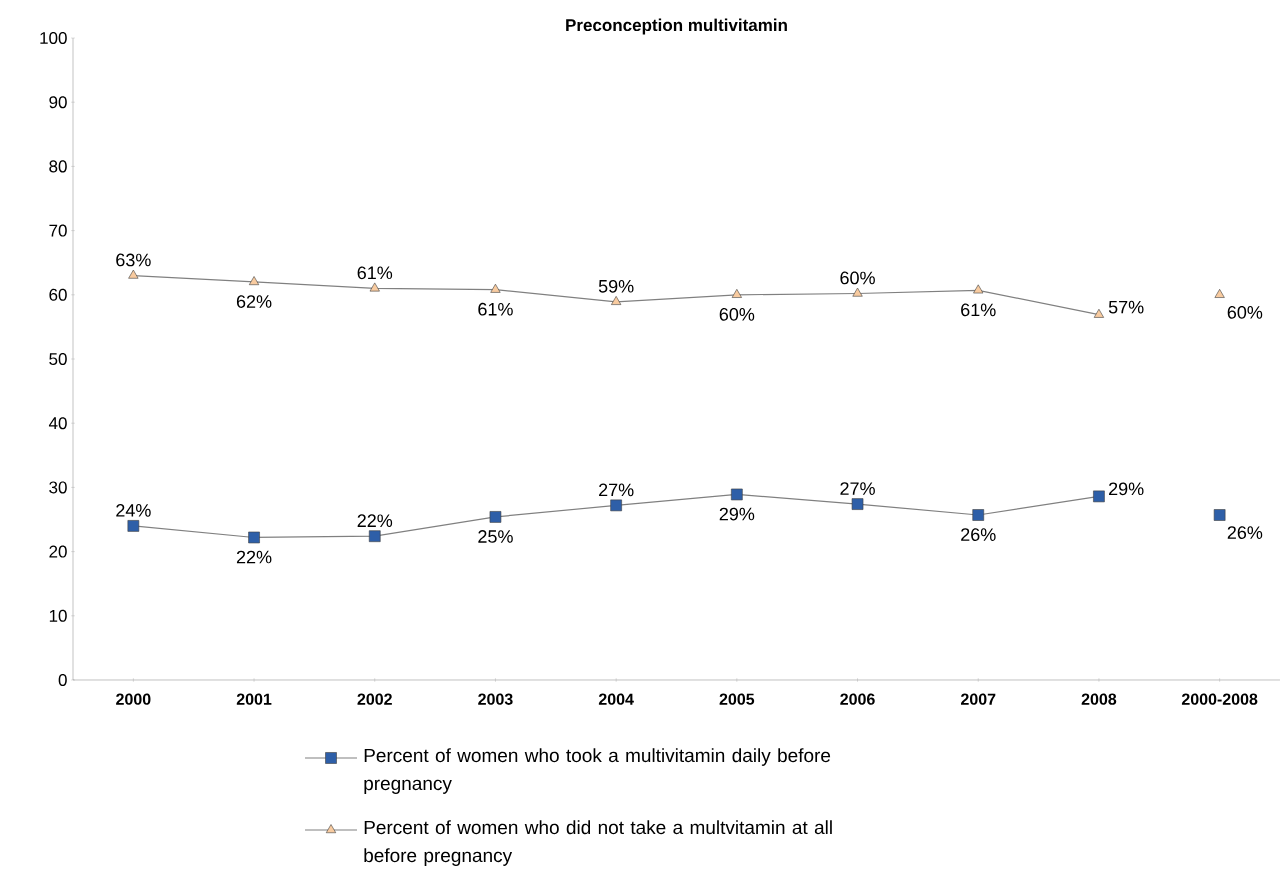 The width and height of the screenshot is (1282, 871). Describe the element at coordinates (1219, 699) in the screenshot. I see `x-tick-label: 2000-2008` at that location.